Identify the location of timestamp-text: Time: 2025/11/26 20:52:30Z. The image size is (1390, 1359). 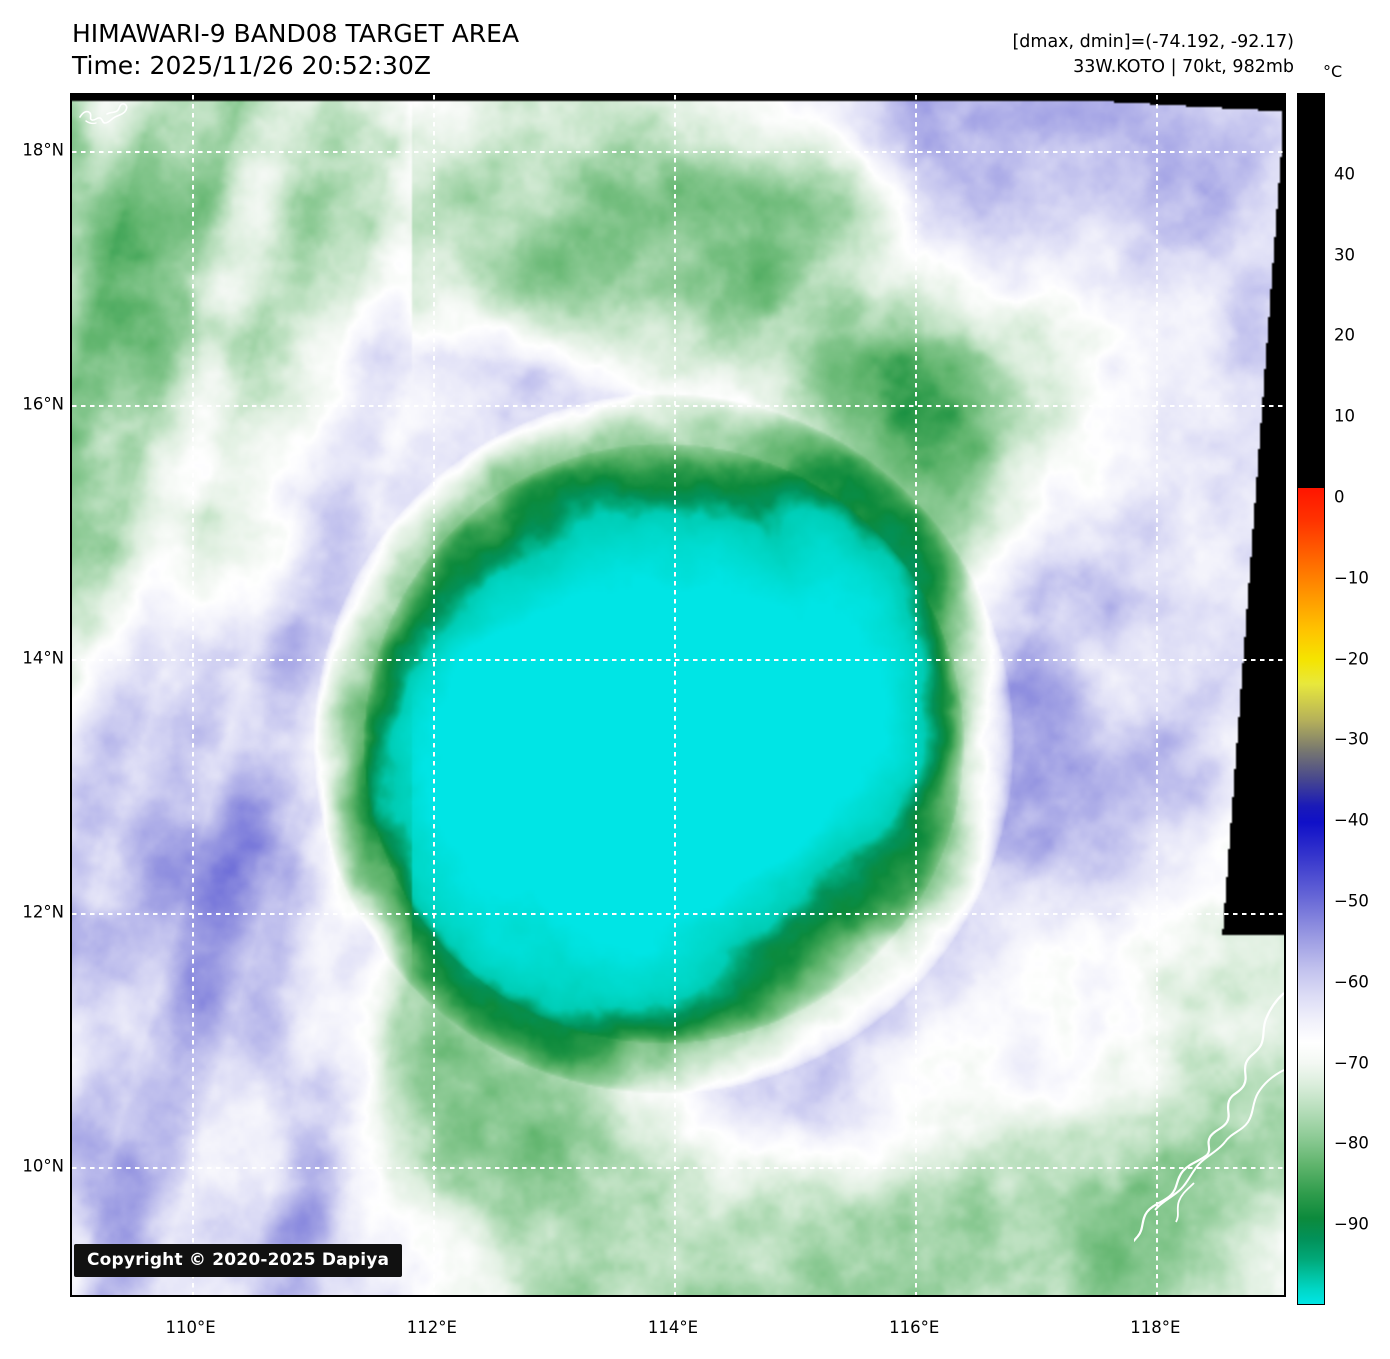
(251, 65).